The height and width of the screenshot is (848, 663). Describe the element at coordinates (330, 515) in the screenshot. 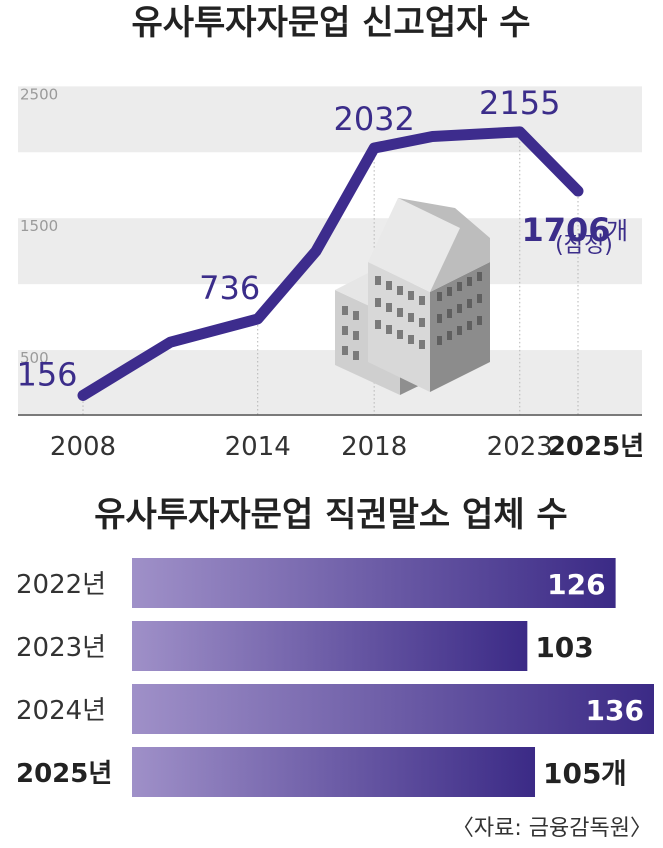

I see `bar-chart-title: 유사투자자문업 직권말소 업체 수` at that location.